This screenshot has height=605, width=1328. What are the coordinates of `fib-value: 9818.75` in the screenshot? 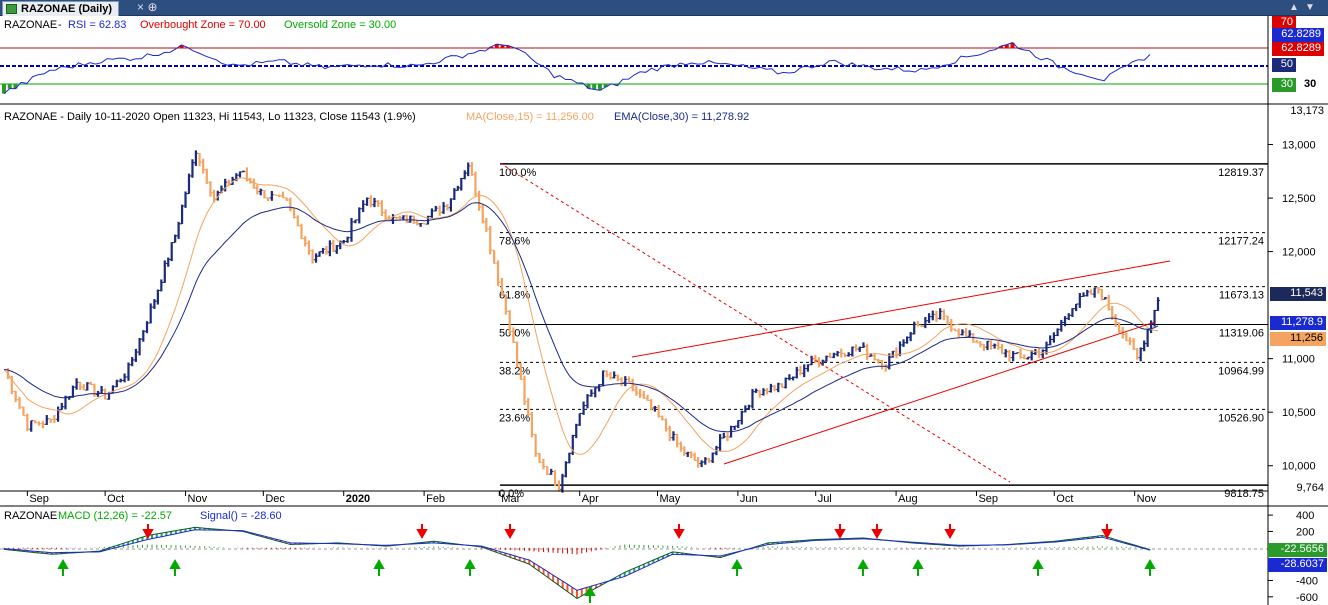 It's located at (1244, 494).